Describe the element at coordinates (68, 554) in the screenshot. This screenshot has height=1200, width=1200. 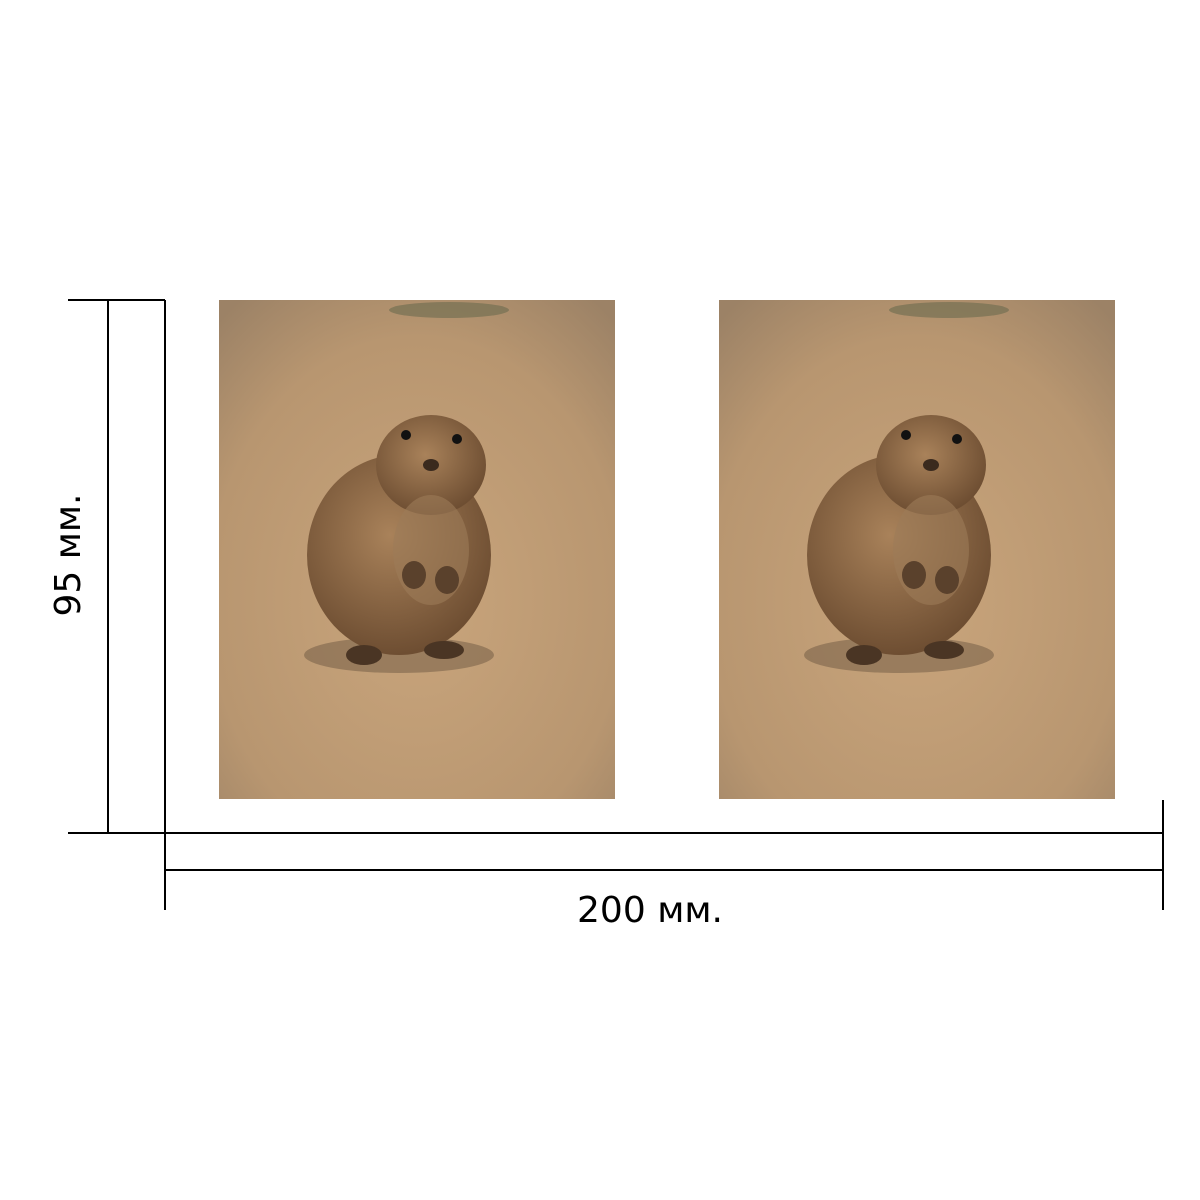
I see `height-label: 95 мм.` at that location.